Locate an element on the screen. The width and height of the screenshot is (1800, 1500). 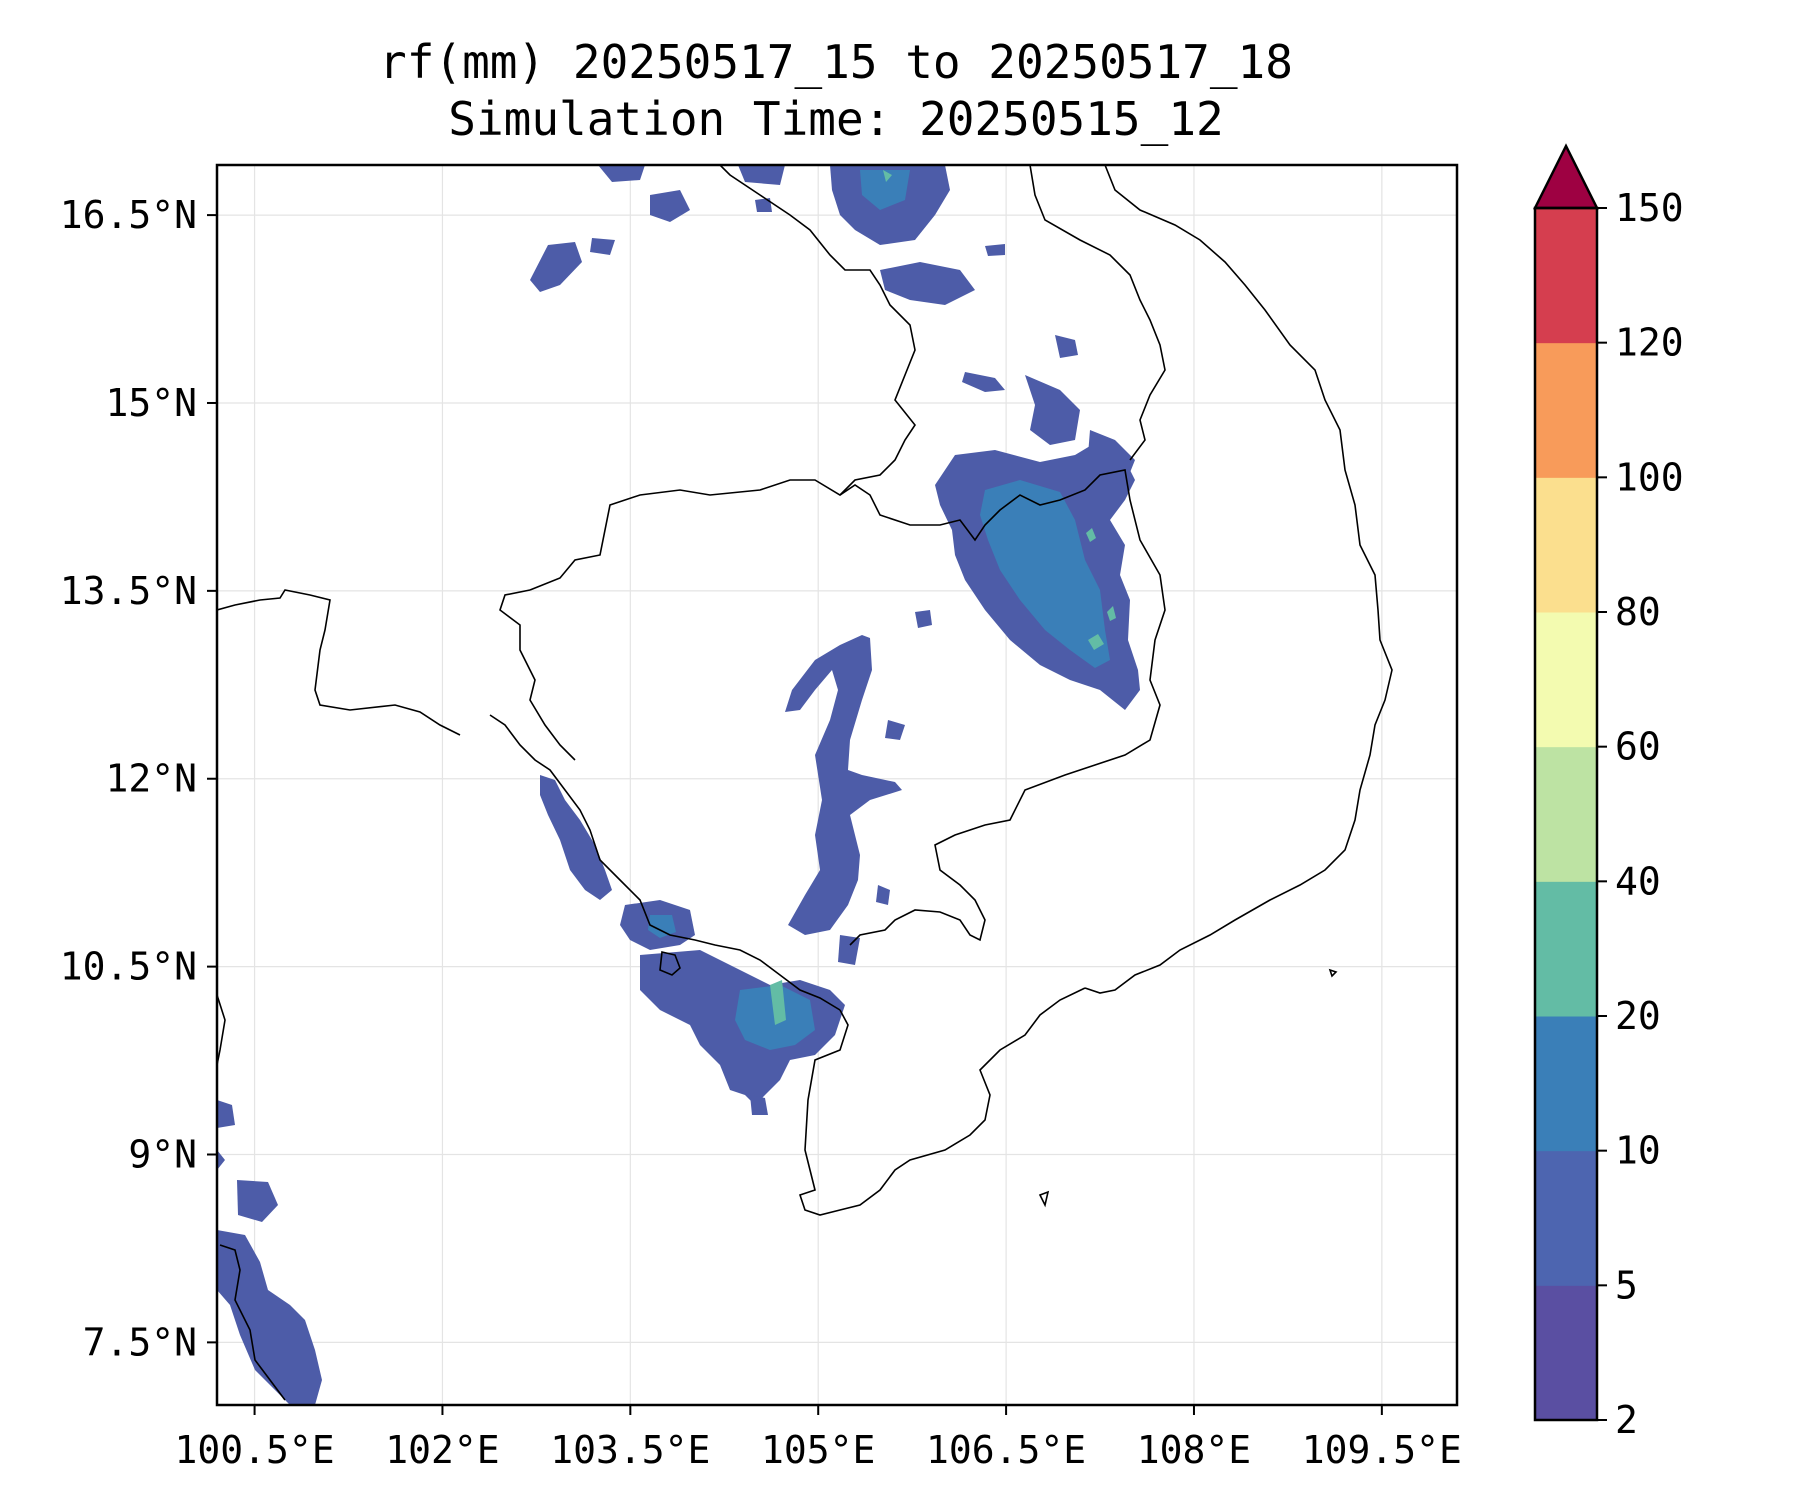
colorbar-frame is located at coordinates (1566, 814).